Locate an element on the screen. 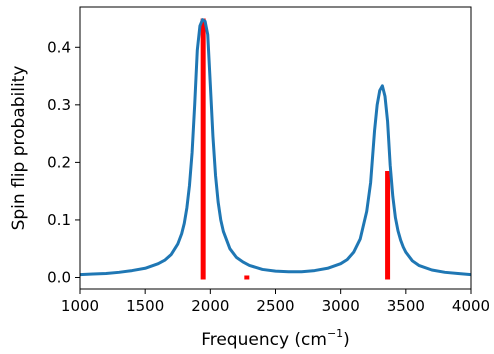 The width and height of the screenshot is (494, 354). x-axis-label-close: ) is located at coordinates (346, 340).